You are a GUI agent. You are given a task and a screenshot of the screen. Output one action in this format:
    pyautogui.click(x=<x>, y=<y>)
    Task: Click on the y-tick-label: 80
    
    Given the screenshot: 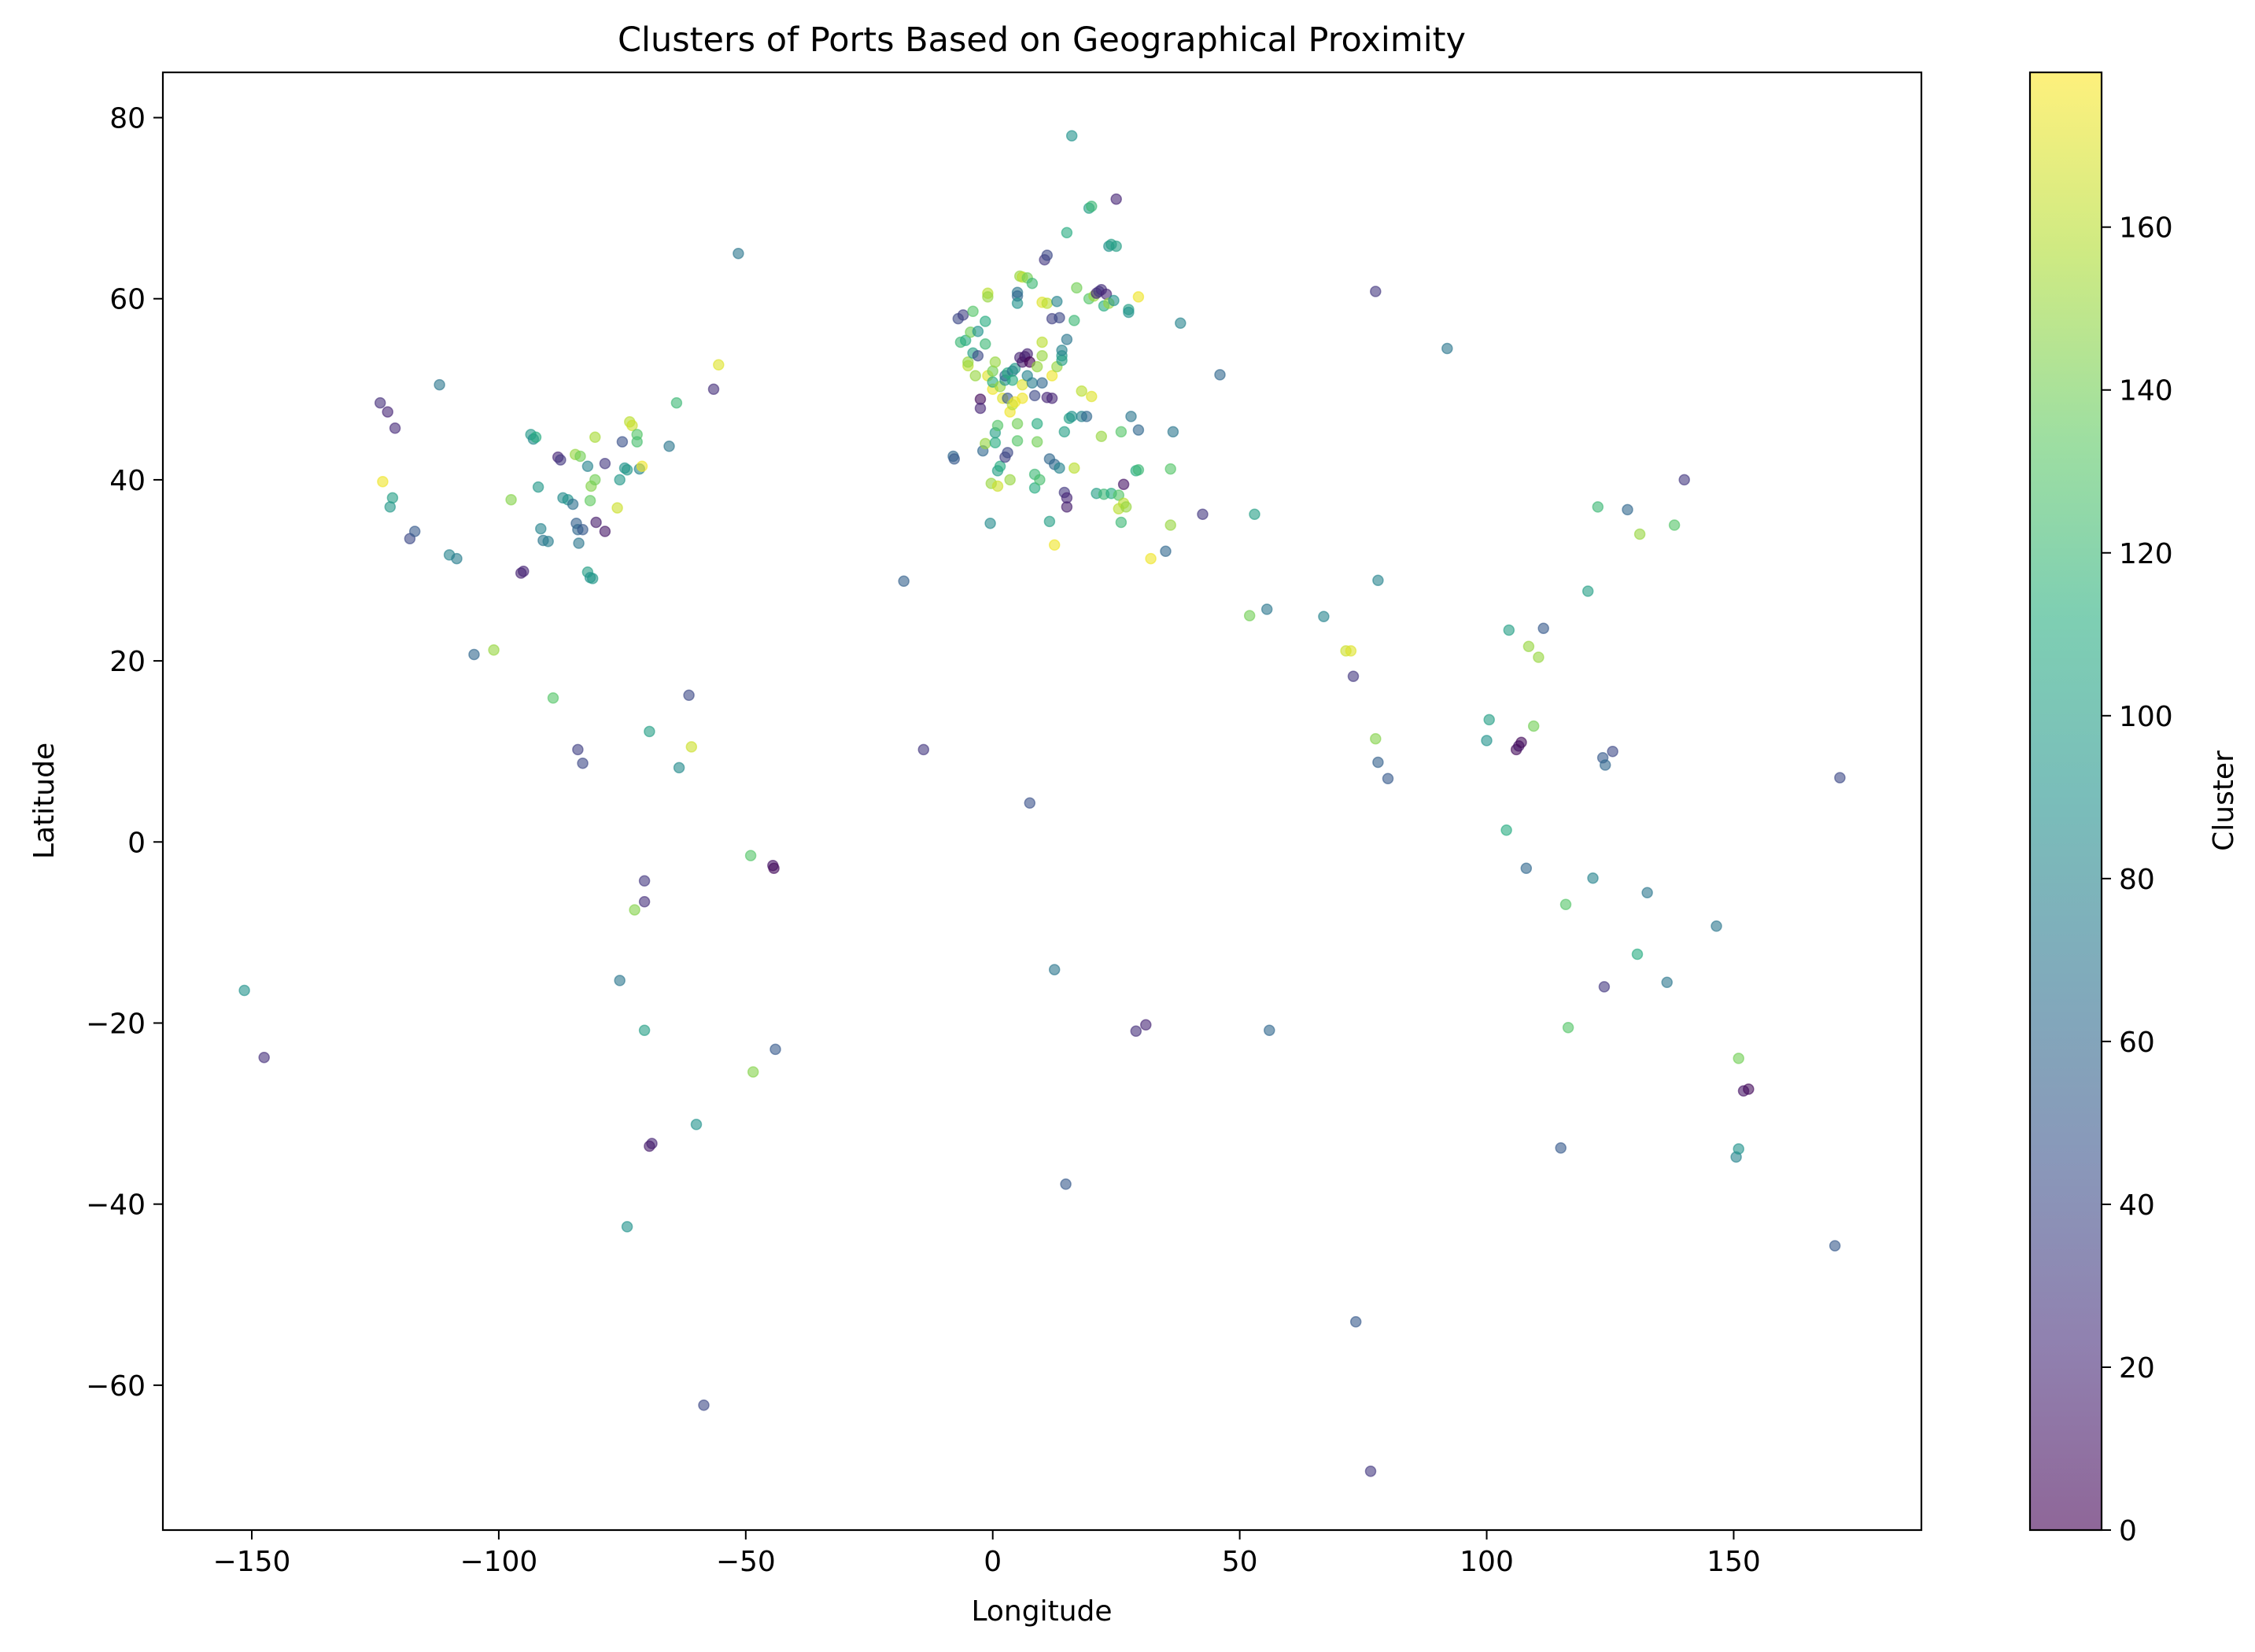 What is the action you would take?
    pyautogui.click(x=127, y=119)
    